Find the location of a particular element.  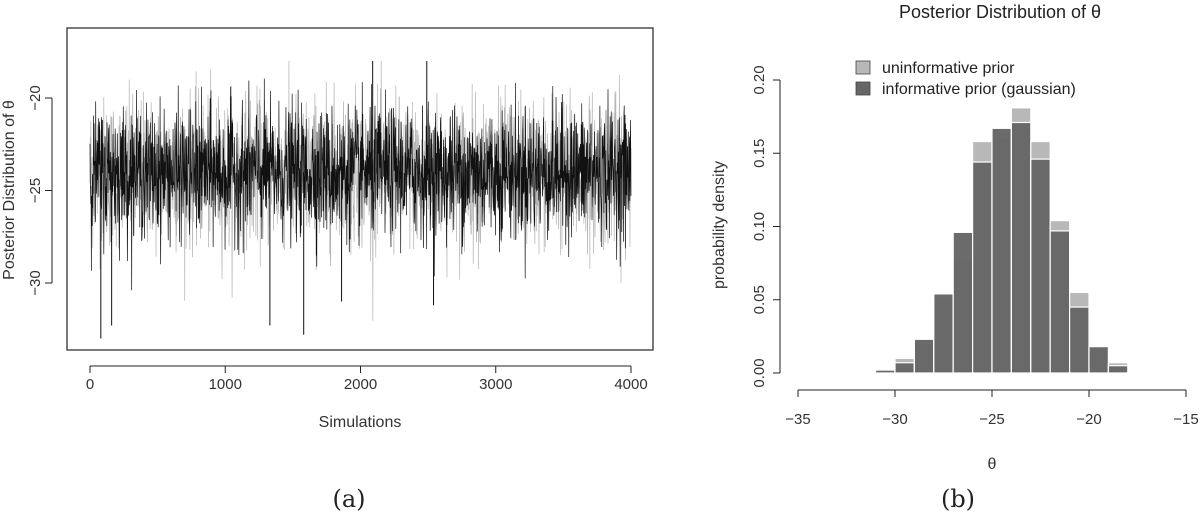

legend-label-uninformative: uninformative prior is located at coordinates (948, 68).